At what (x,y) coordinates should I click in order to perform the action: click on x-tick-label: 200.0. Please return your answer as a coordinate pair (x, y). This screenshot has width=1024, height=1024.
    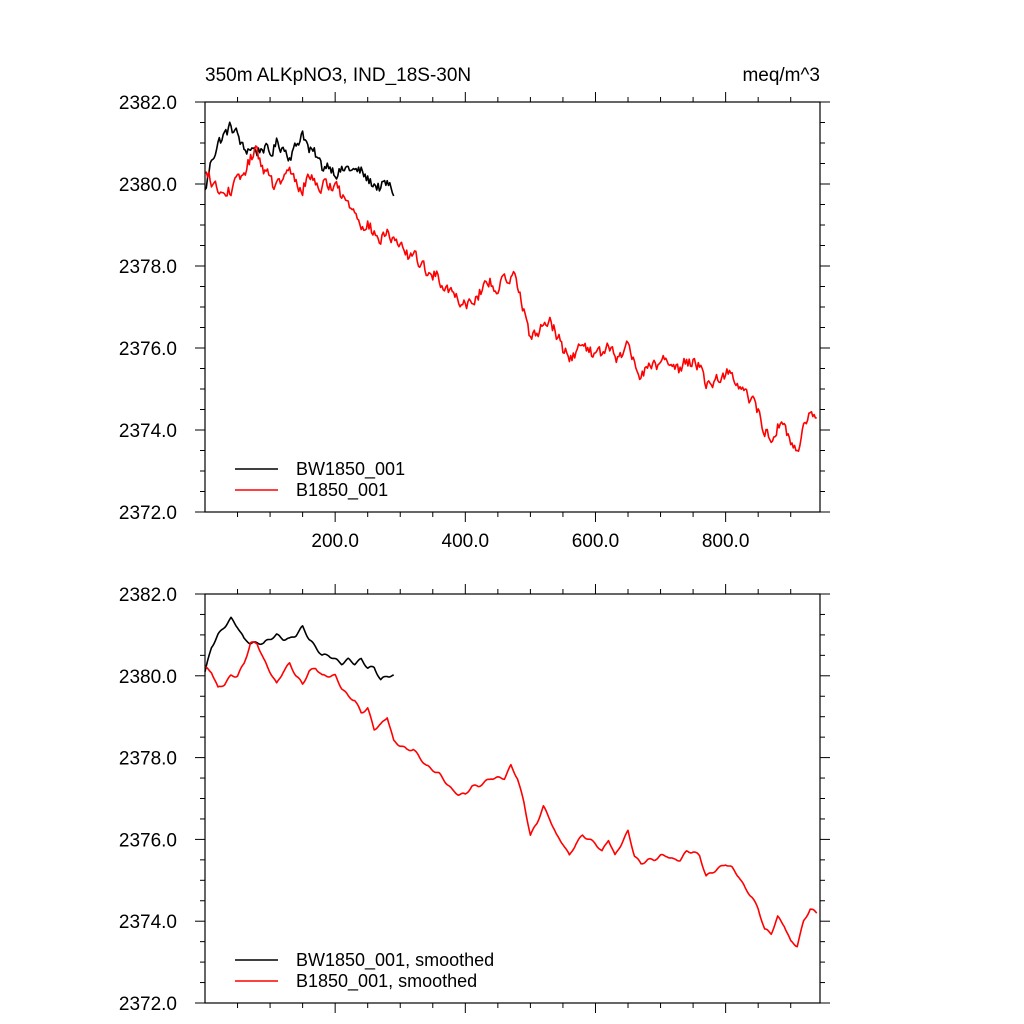
    Looking at the image, I should click on (335, 541).